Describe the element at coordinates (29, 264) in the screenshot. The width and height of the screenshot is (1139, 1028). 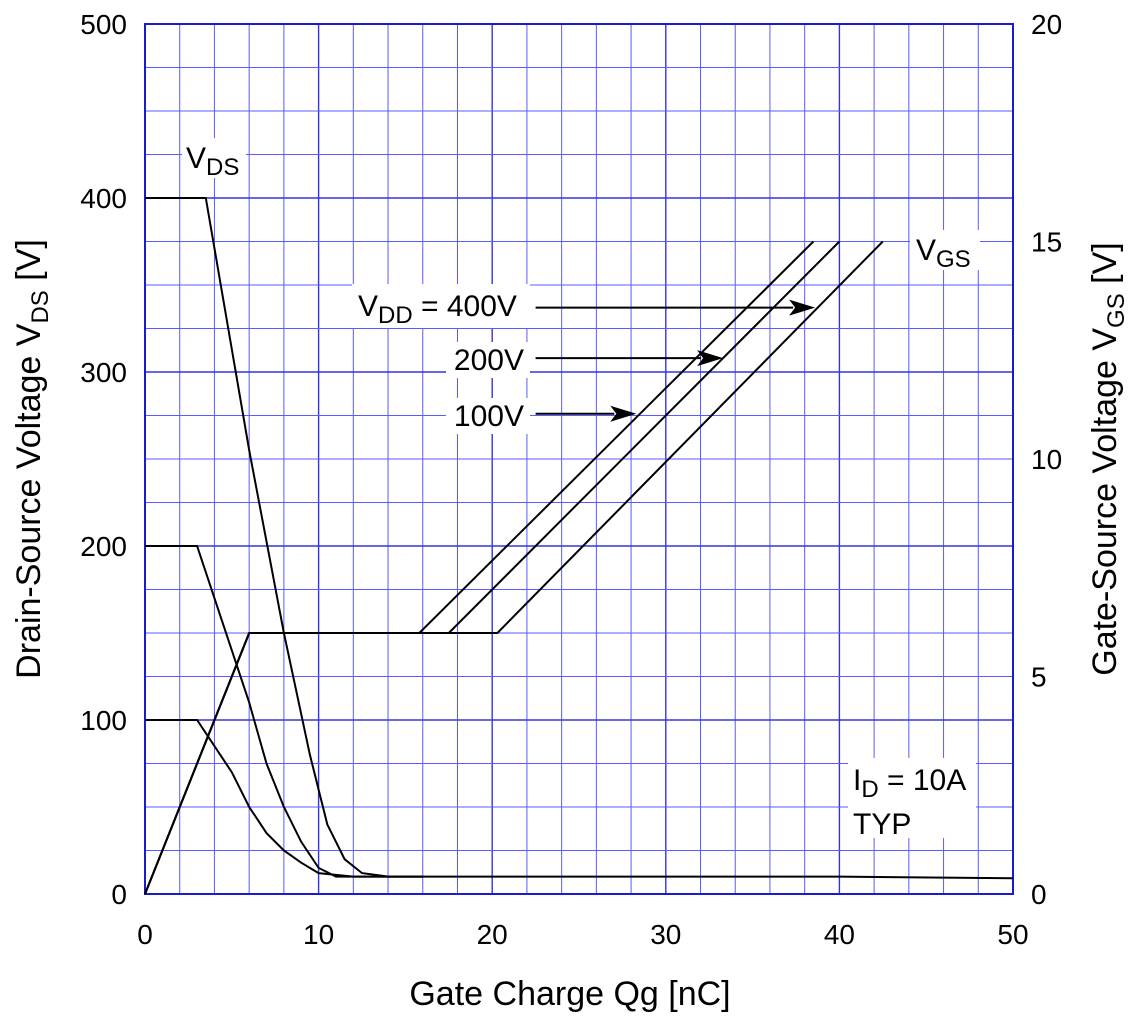
I see `y-left-title-unit: [V]` at that location.